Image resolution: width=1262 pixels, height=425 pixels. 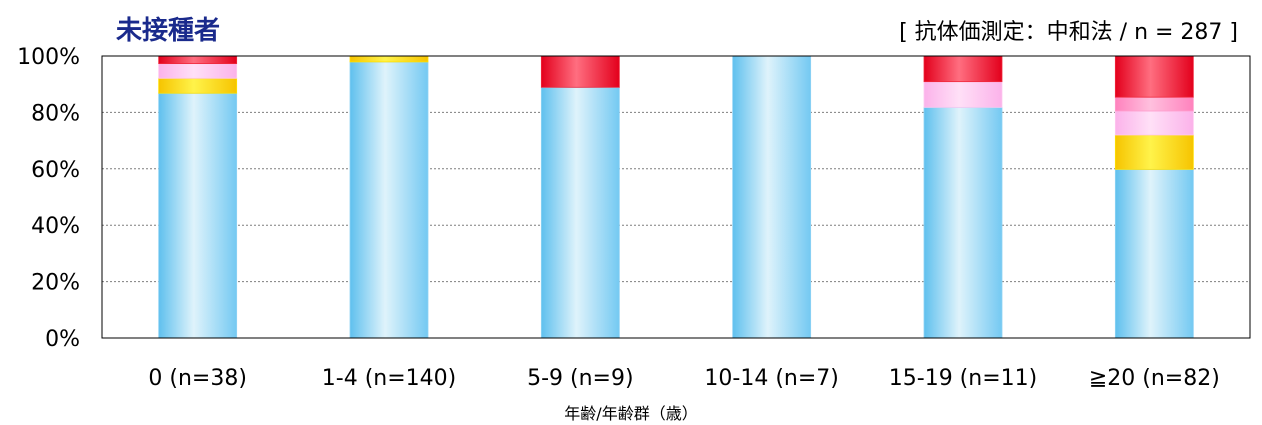 I want to click on x-tick-label: 10-14 (n=7), so click(x=771, y=378).